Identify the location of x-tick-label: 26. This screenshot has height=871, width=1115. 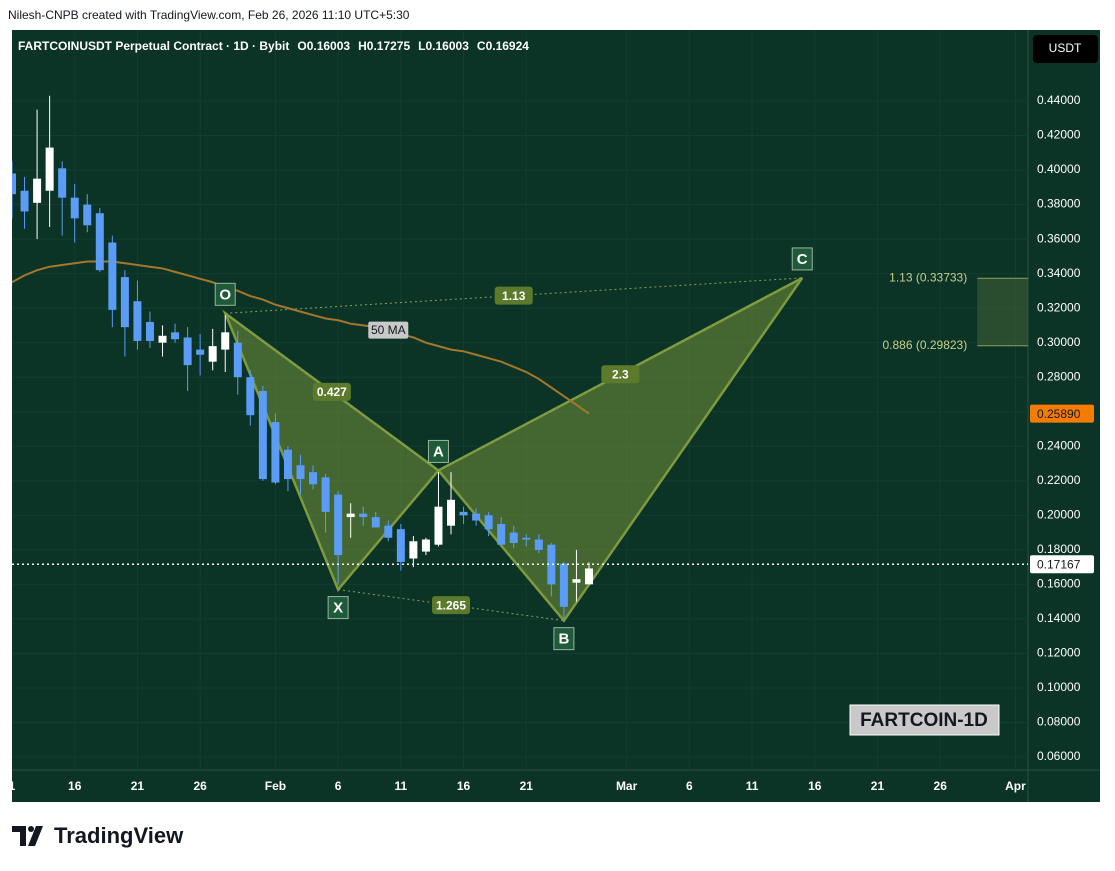
(200, 786).